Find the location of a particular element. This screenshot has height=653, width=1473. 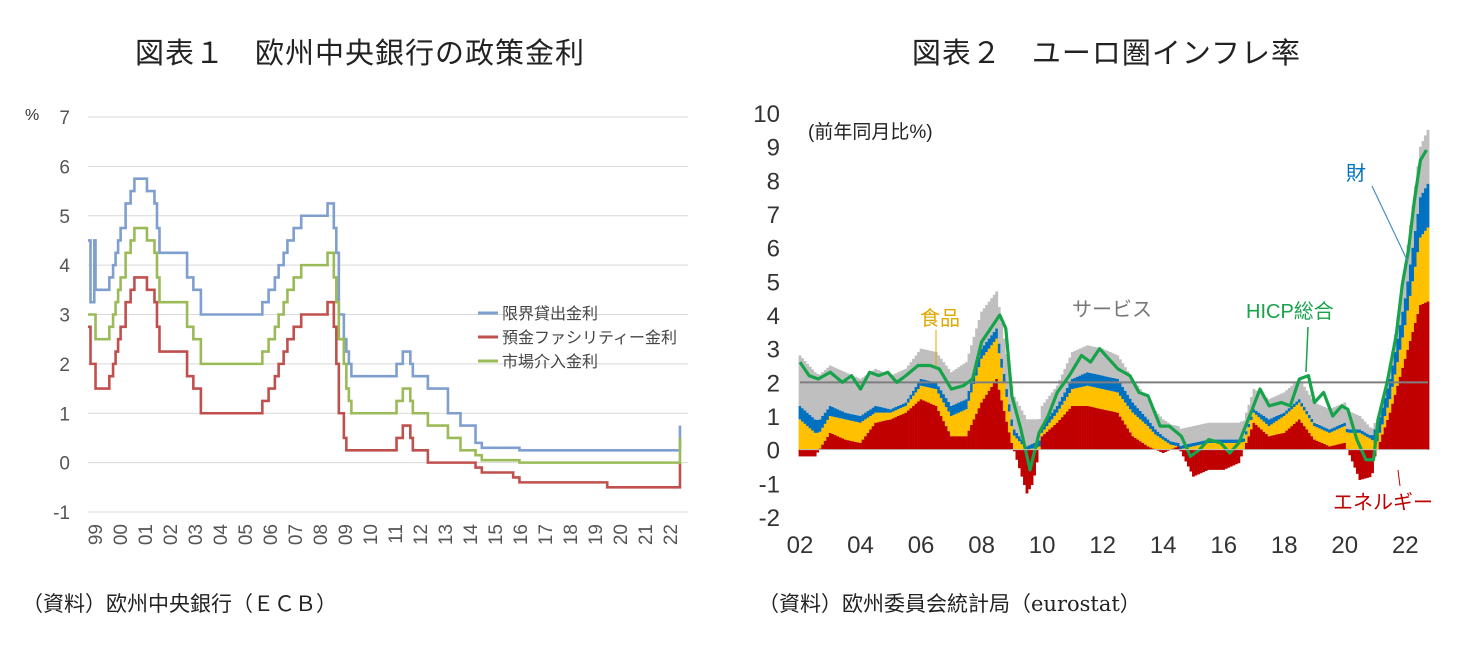

label-services: サービス is located at coordinates (1112, 309).